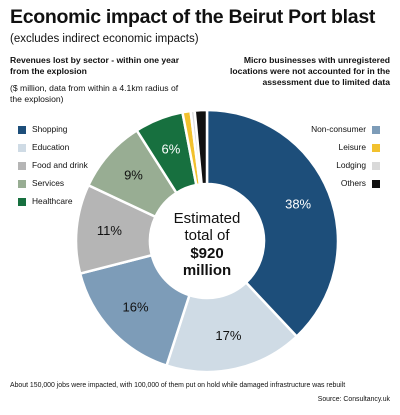 This screenshot has height=415, width=400. I want to click on value-label: 16%, so click(136, 307).